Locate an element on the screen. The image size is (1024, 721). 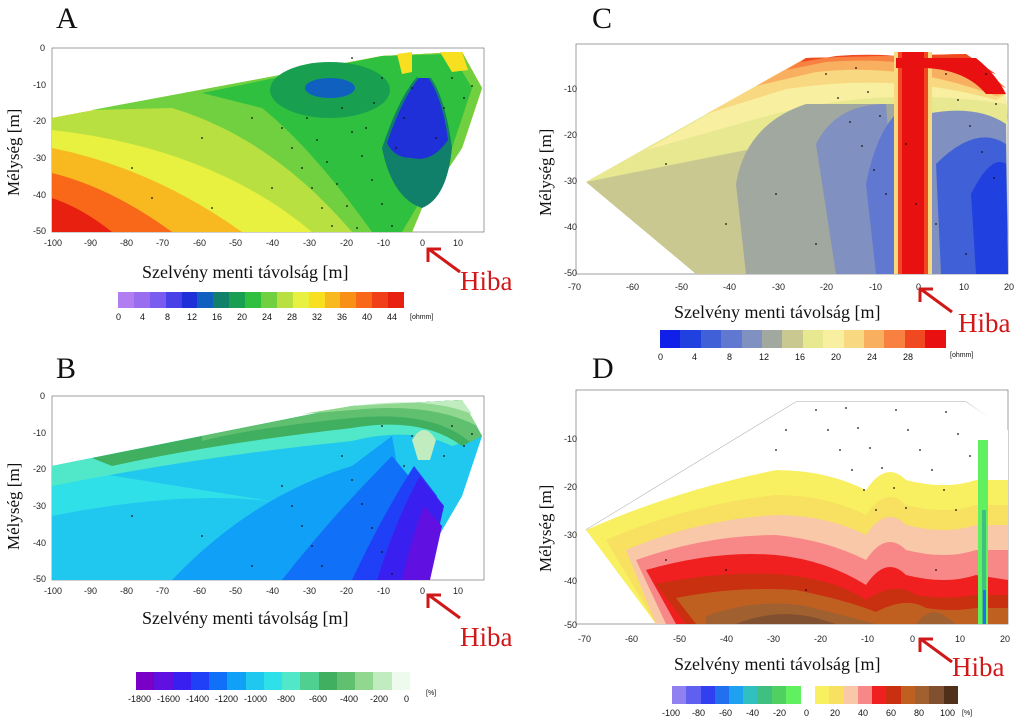
panel-b-cbtick-1: -1600 is located at coordinates (169, 699).